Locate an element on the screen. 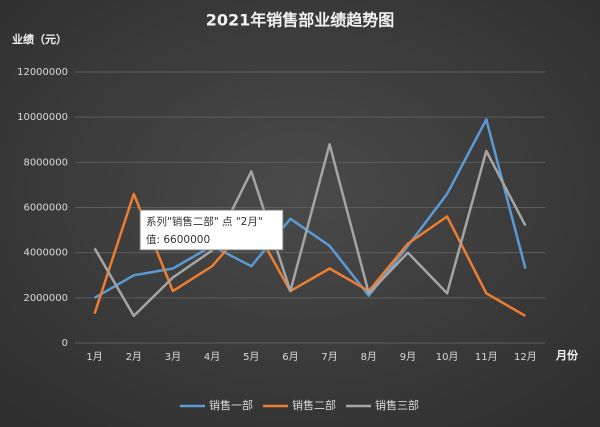 This screenshot has height=427, width=600. x-tick-label: 10月 is located at coordinates (447, 357).